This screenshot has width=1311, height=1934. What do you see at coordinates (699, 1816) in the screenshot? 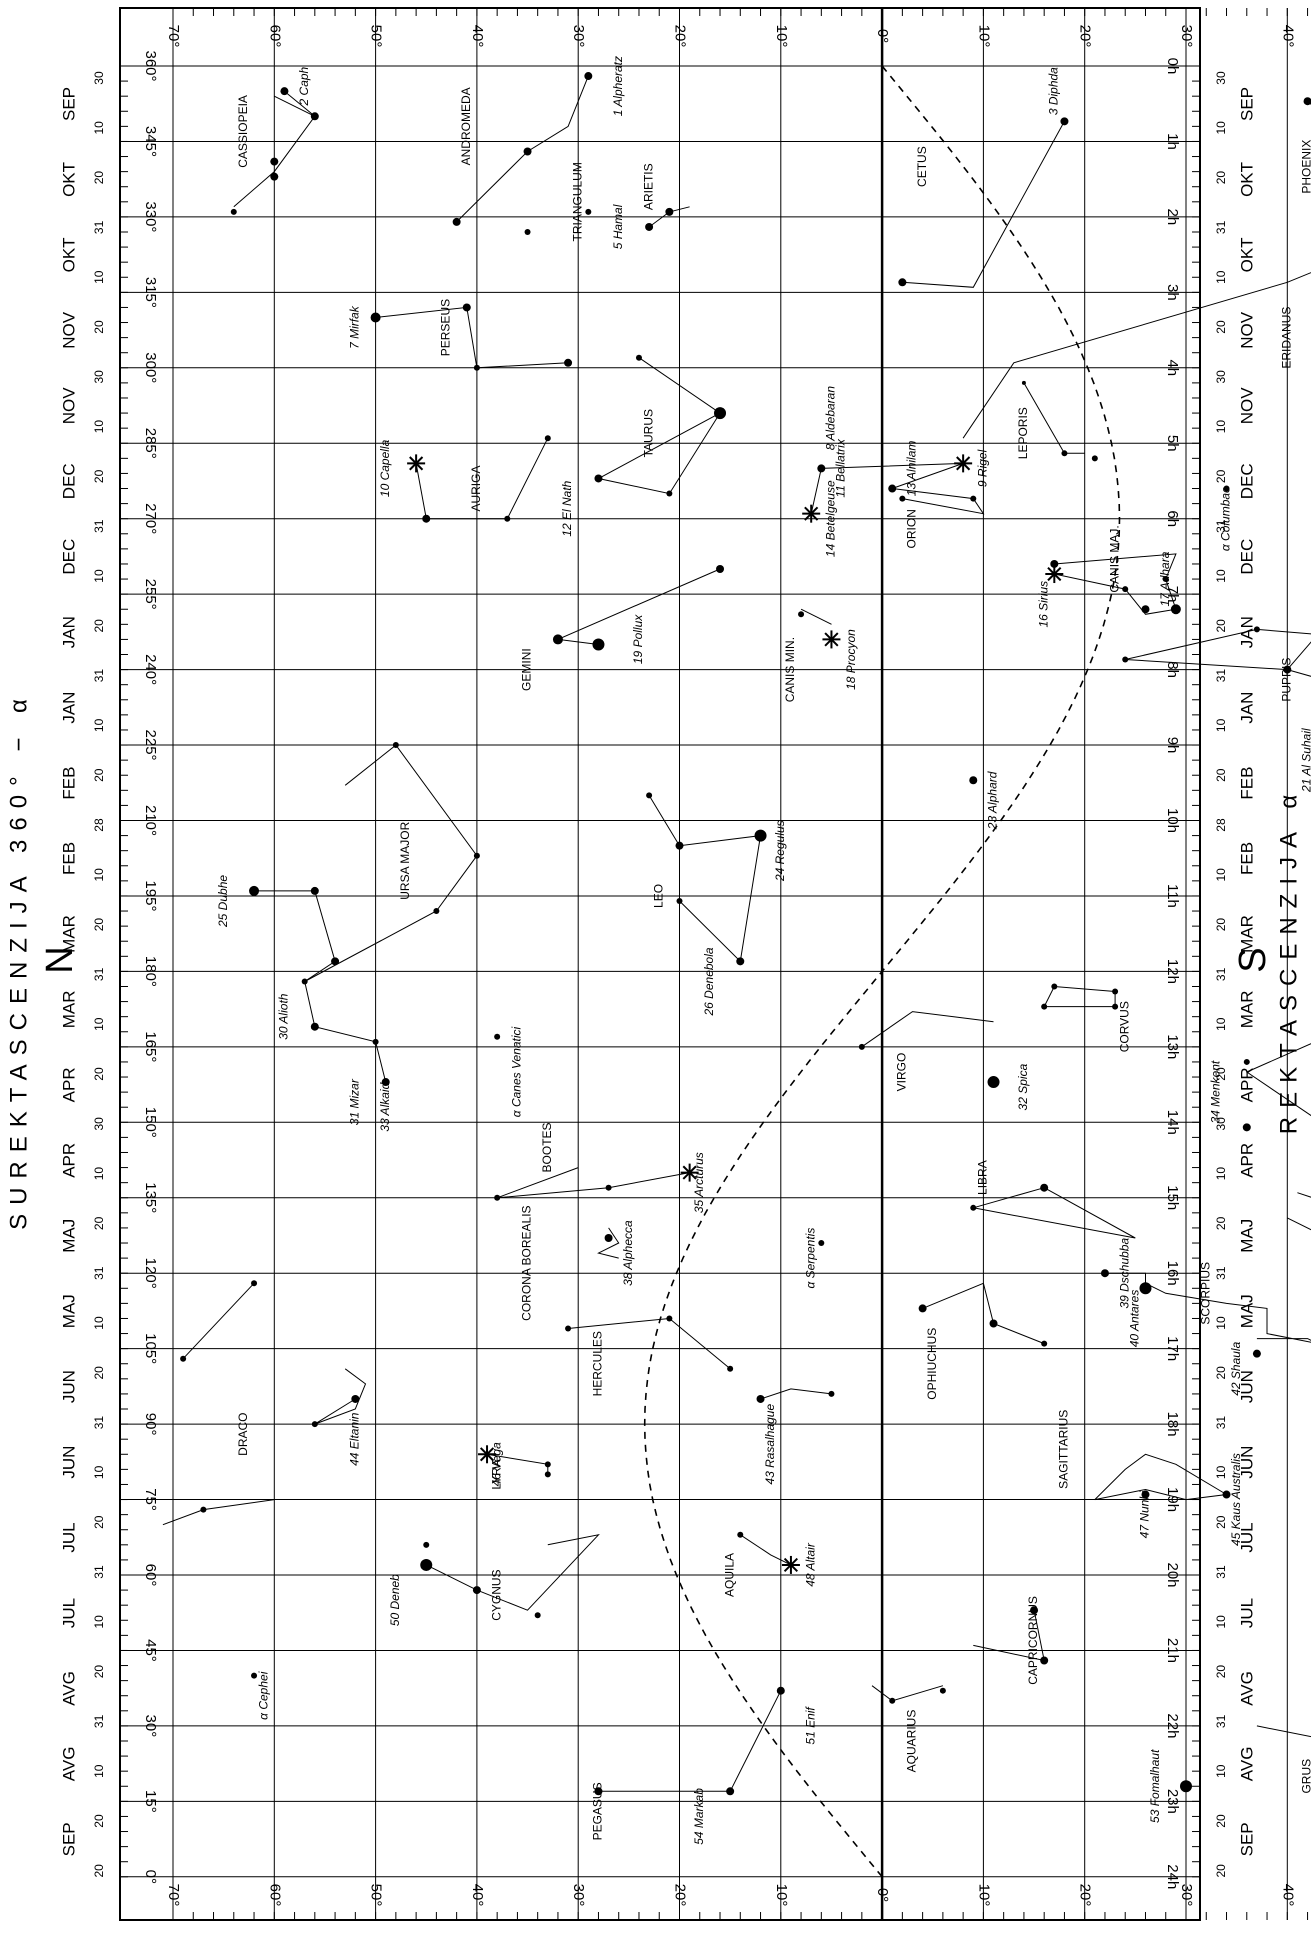
I see `named-star-label: 54 Markab` at bounding box center [699, 1816].